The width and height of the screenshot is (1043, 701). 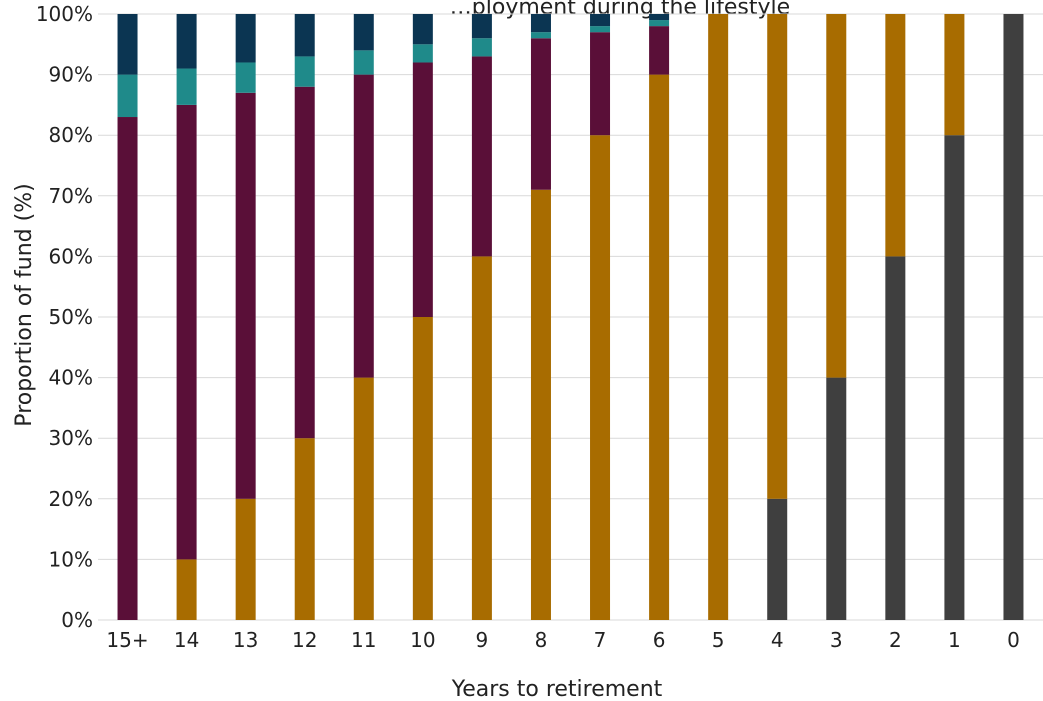 I want to click on y-tick-label: 10%, so click(x=71, y=559).